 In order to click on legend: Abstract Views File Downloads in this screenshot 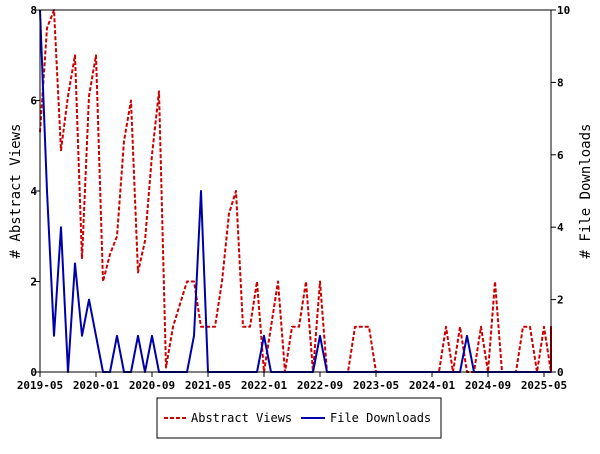, I will do `click(299, 418)`.